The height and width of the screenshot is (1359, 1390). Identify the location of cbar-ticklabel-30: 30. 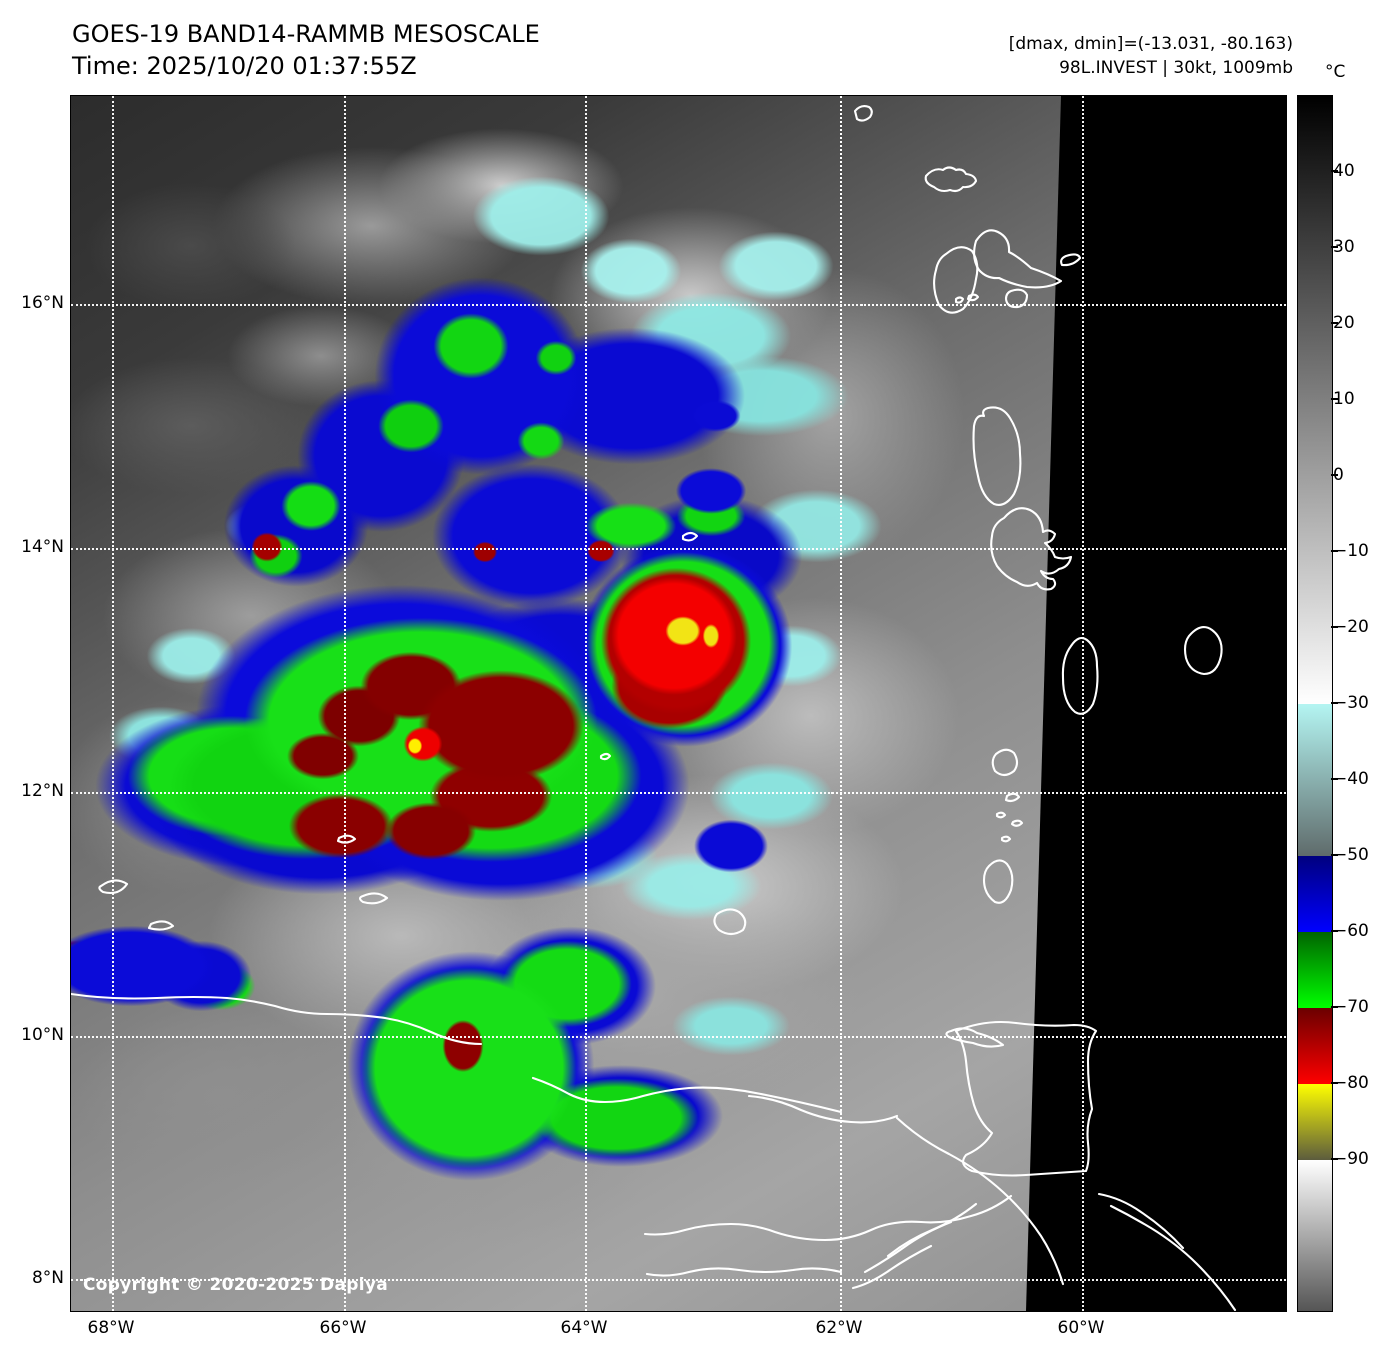
(1344, 247).